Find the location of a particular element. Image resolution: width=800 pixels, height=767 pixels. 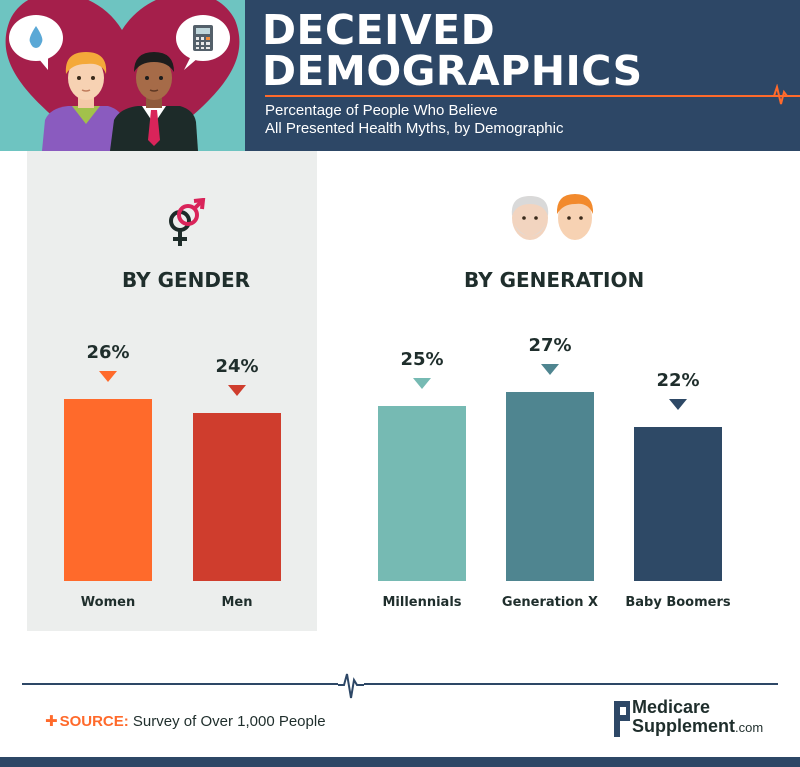

brand-logo: Medicare Supplement.com is located at coordinates (697, 719).